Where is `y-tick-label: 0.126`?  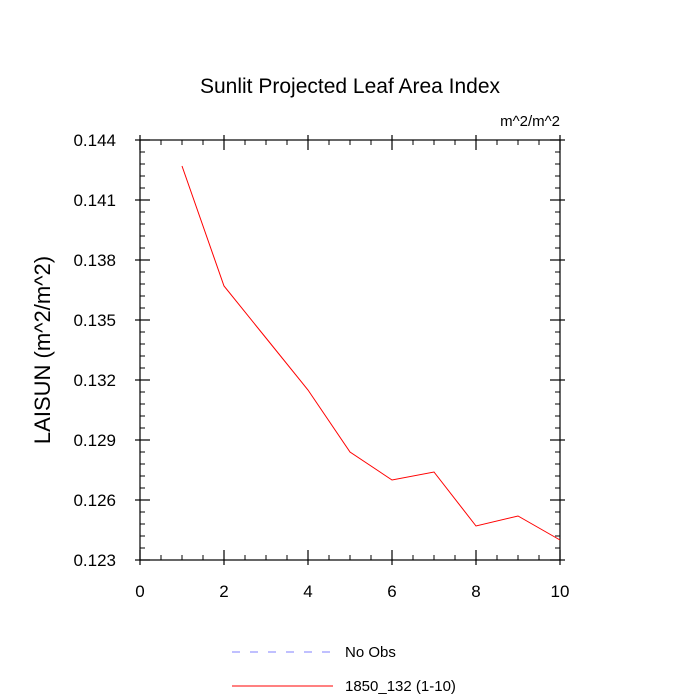 y-tick-label: 0.126 is located at coordinates (94, 500).